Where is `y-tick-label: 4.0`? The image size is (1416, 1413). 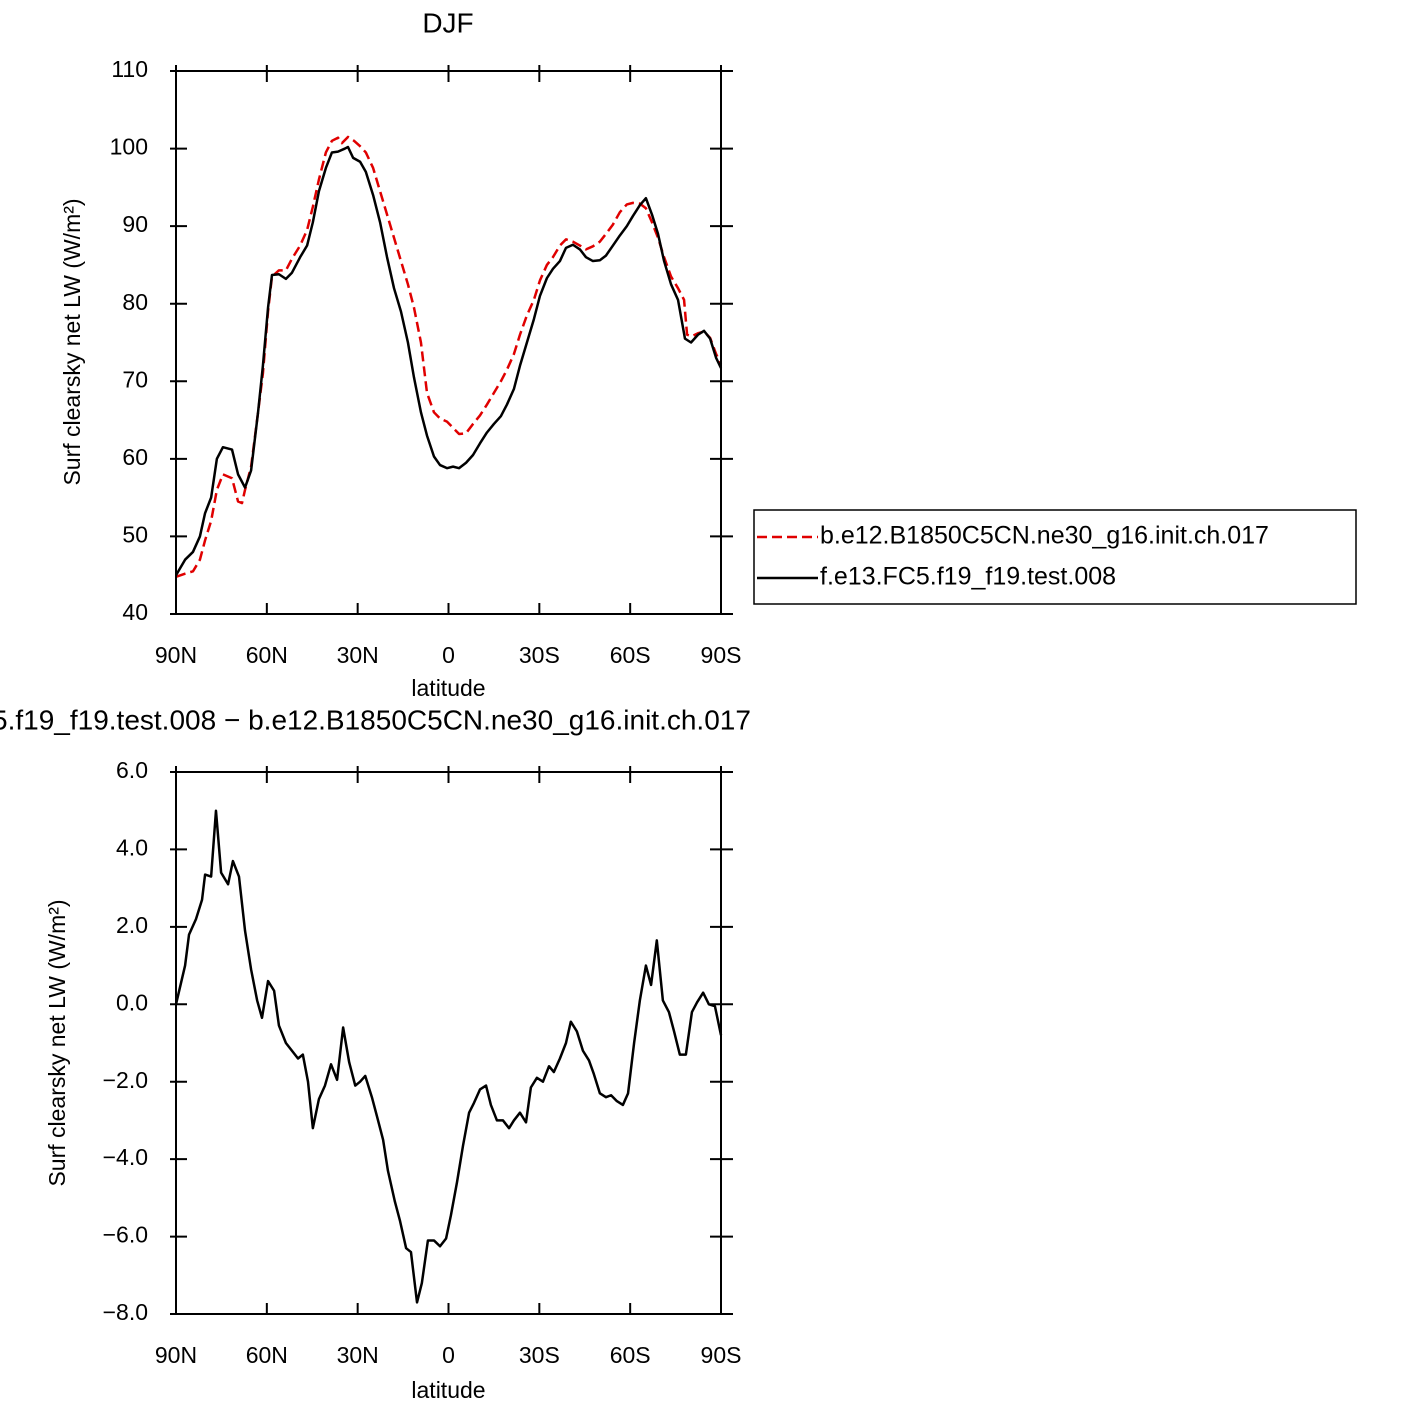
y-tick-label: 4.0 is located at coordinates (132, 848).